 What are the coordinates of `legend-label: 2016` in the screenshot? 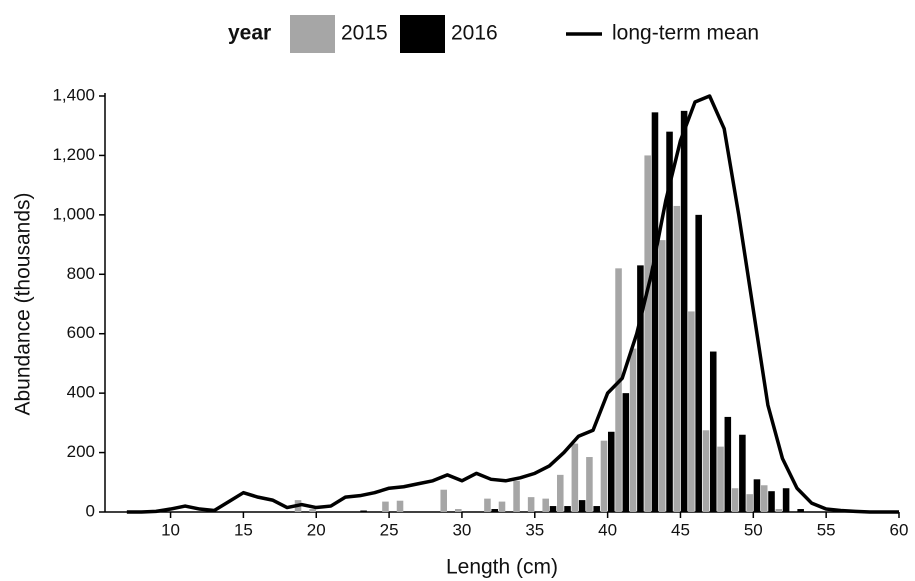 It's located at (474, 33).